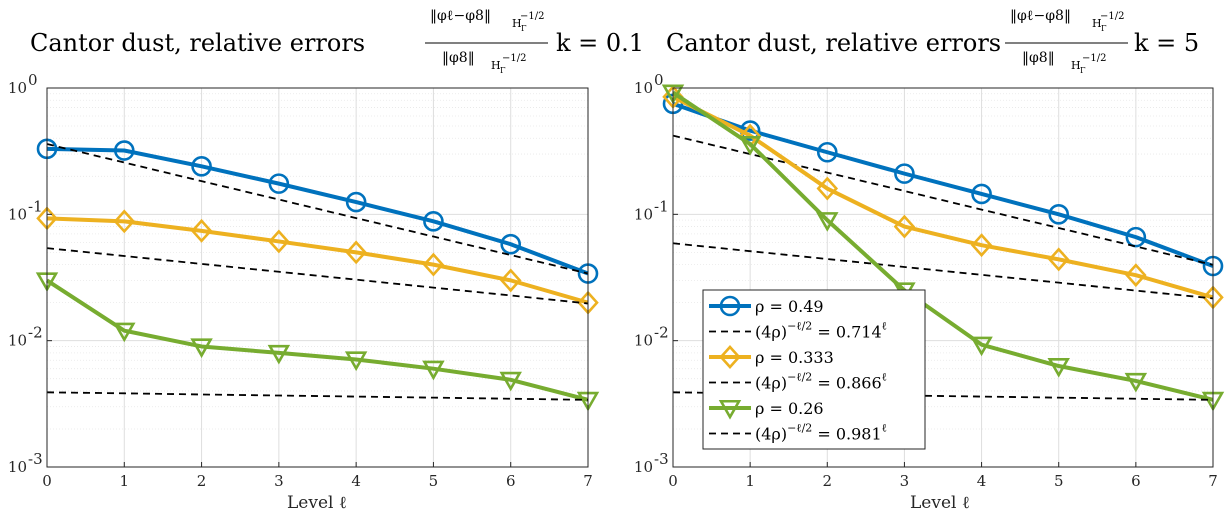  I want to click on legend-label: ρ = 0.333, so click(794, 357).